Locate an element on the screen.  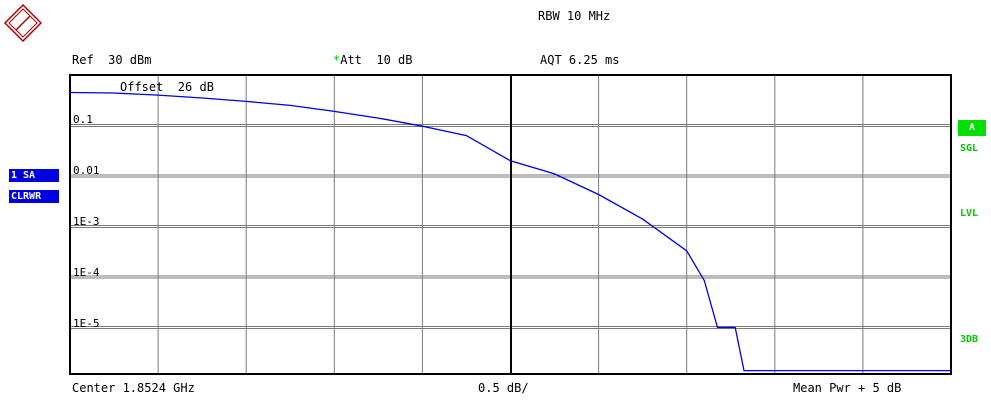
x-scale-label: 0.5 dB/ is located at coordinates (503, 388).